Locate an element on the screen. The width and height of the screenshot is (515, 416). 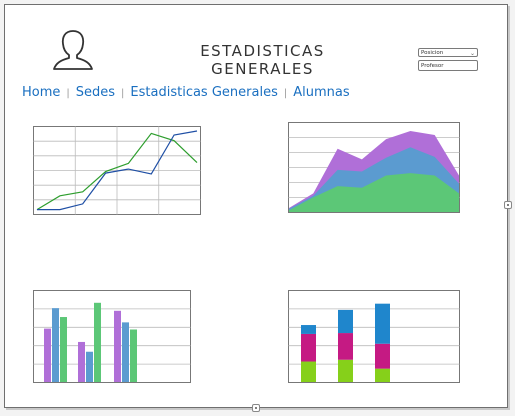
page-title: ESTADISTICAS GENERALES is located at coordinates (262, 60).